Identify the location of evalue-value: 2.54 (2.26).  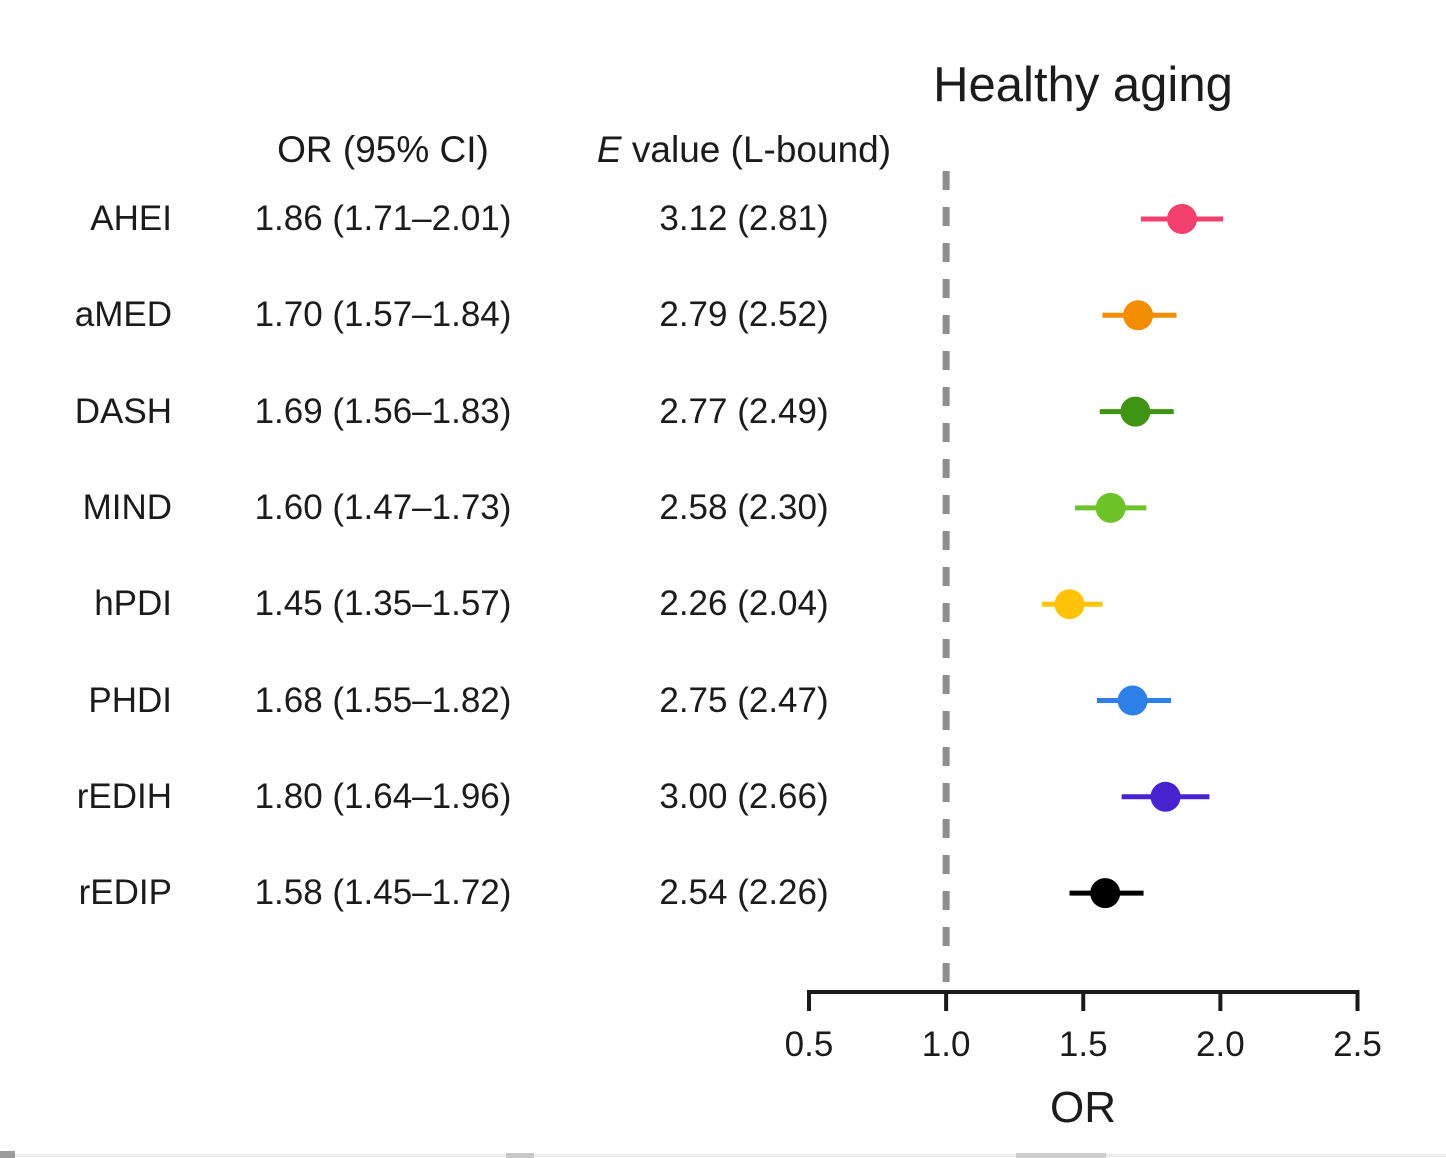
(744, 893).